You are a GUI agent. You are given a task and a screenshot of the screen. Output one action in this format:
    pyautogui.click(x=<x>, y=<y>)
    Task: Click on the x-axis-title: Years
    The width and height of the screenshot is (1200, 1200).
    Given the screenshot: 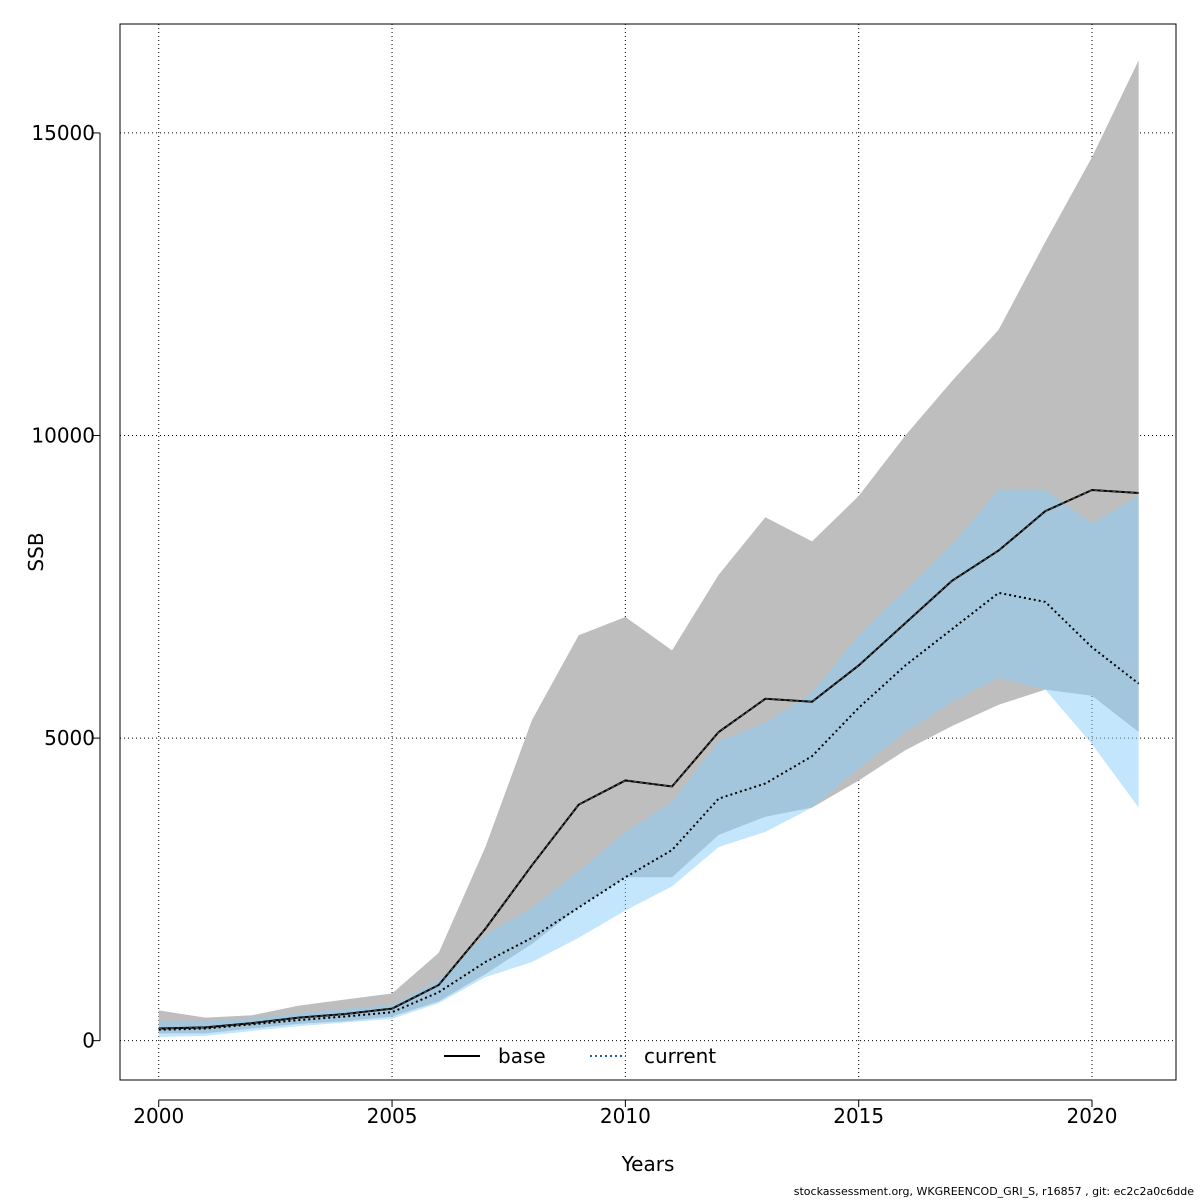 What is the action you would take?
    pyautogui.click(x=648, y=1164)
    